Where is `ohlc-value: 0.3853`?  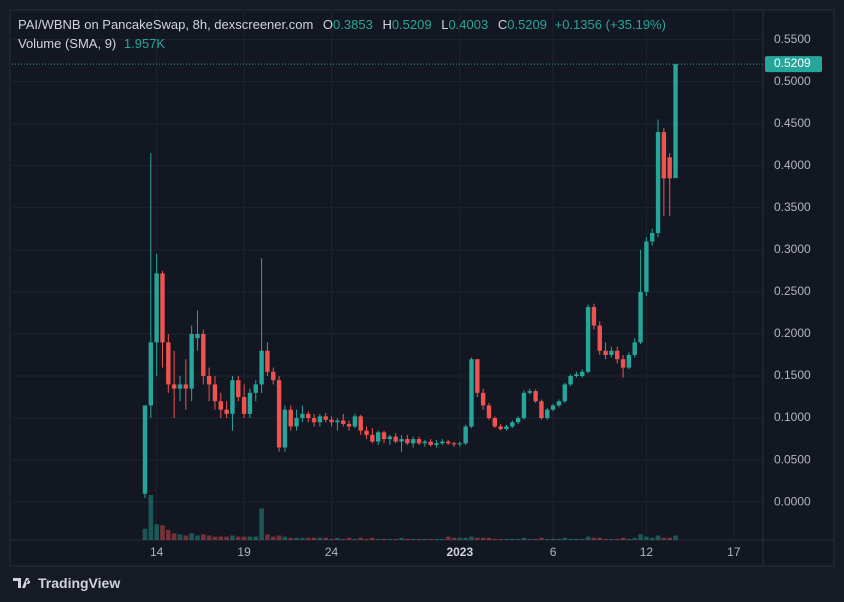 ohlc-value: 0.3853 is located at coordinates (353, 24).